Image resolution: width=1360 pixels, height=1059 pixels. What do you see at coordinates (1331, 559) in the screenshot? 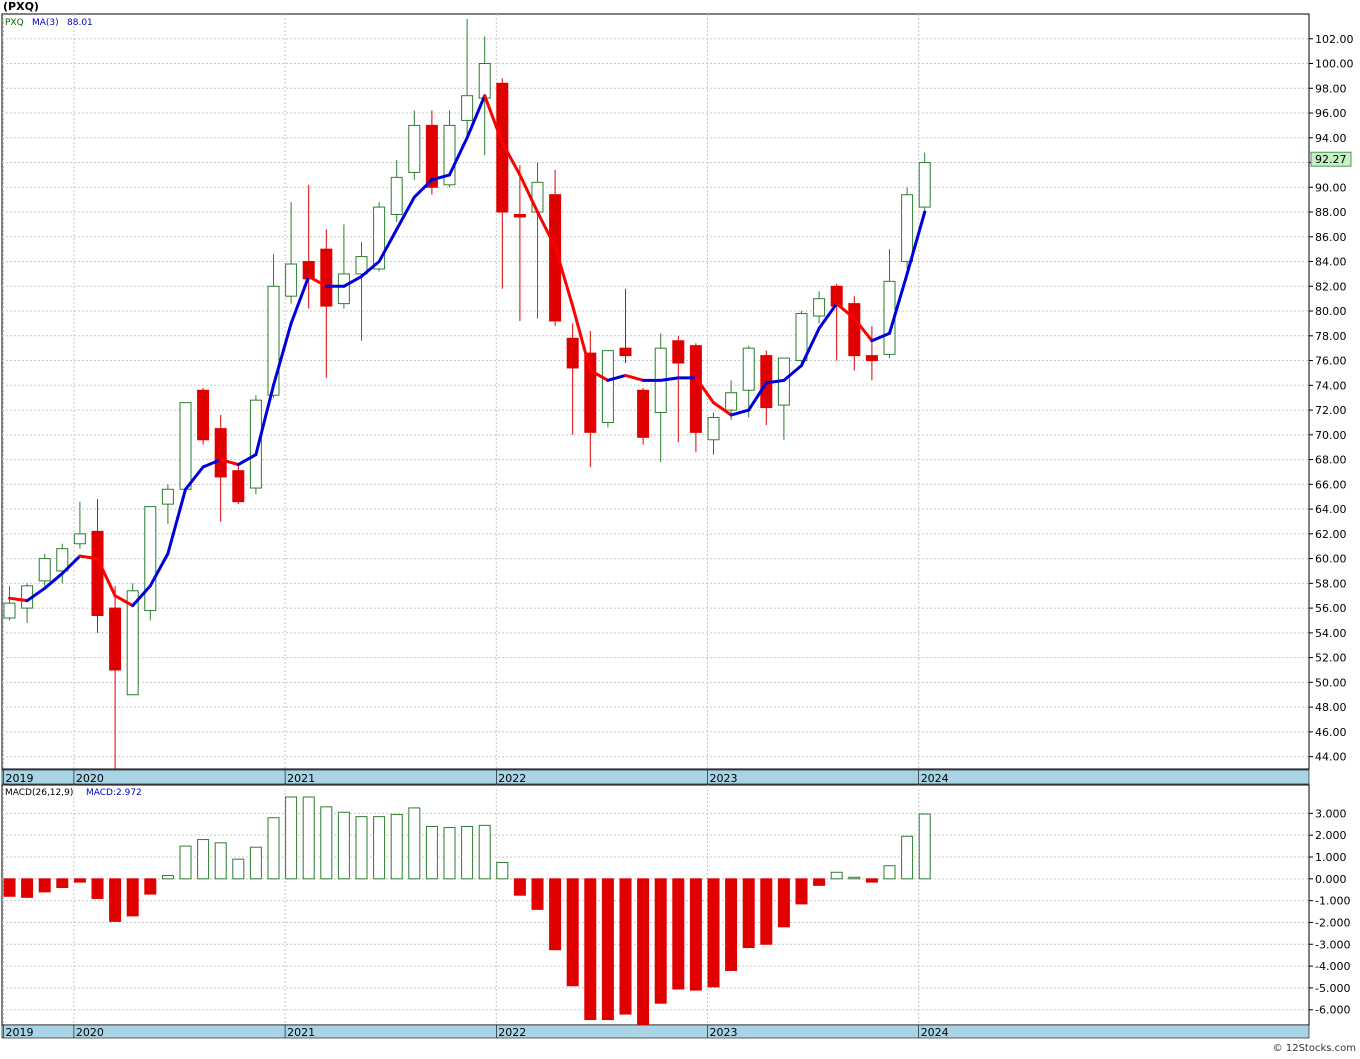
I see `price-tick-label: 60.00` at bounding box center [1331, 559].